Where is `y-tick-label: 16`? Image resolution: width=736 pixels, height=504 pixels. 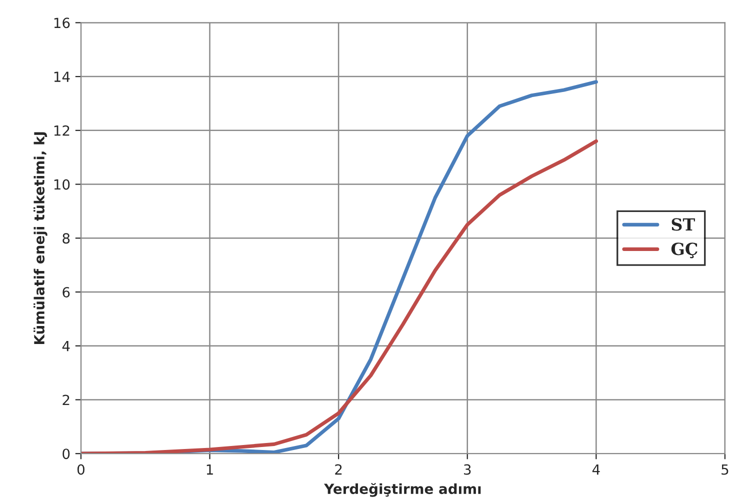 y-tick-label: 16 is located at coordinates (62, 23).